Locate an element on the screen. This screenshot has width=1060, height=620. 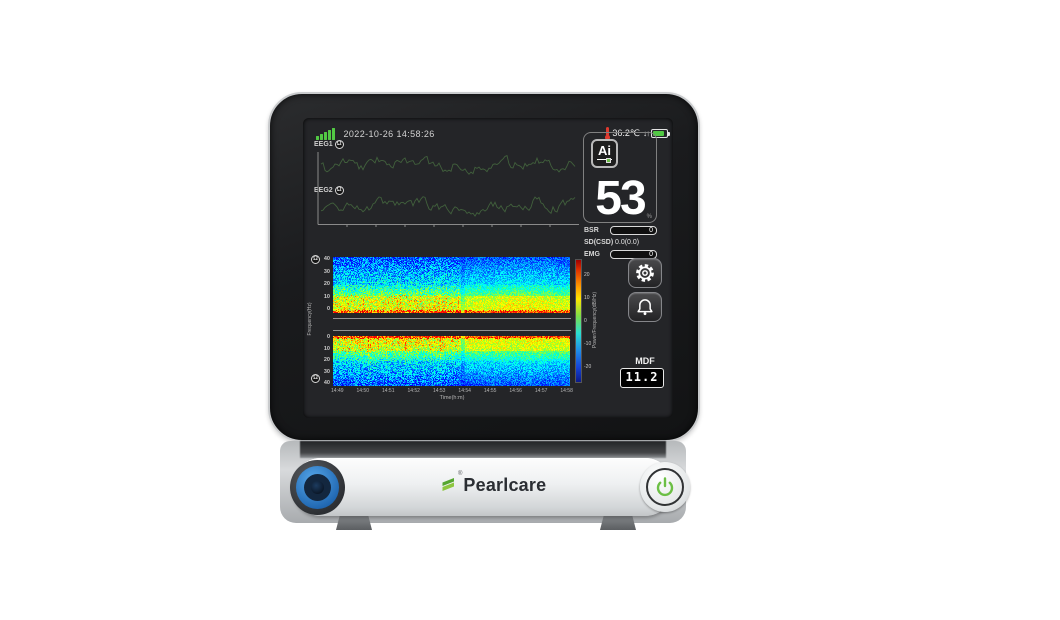
spectrogram-yticks-ch2: 0 10 20 30 40 is located at coordinates (323, 360).